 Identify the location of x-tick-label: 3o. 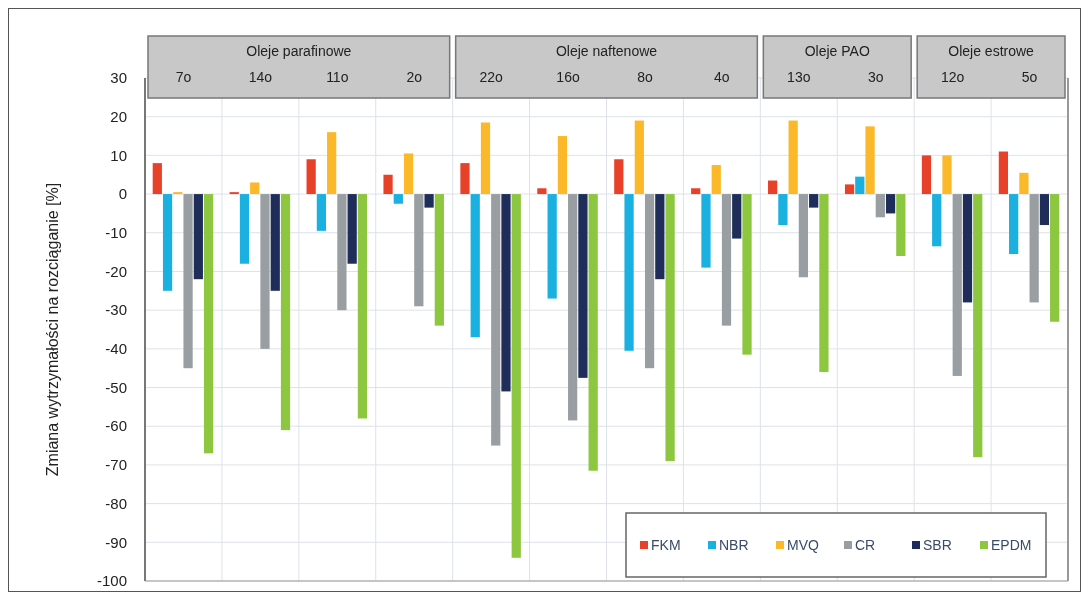
(875, 77).